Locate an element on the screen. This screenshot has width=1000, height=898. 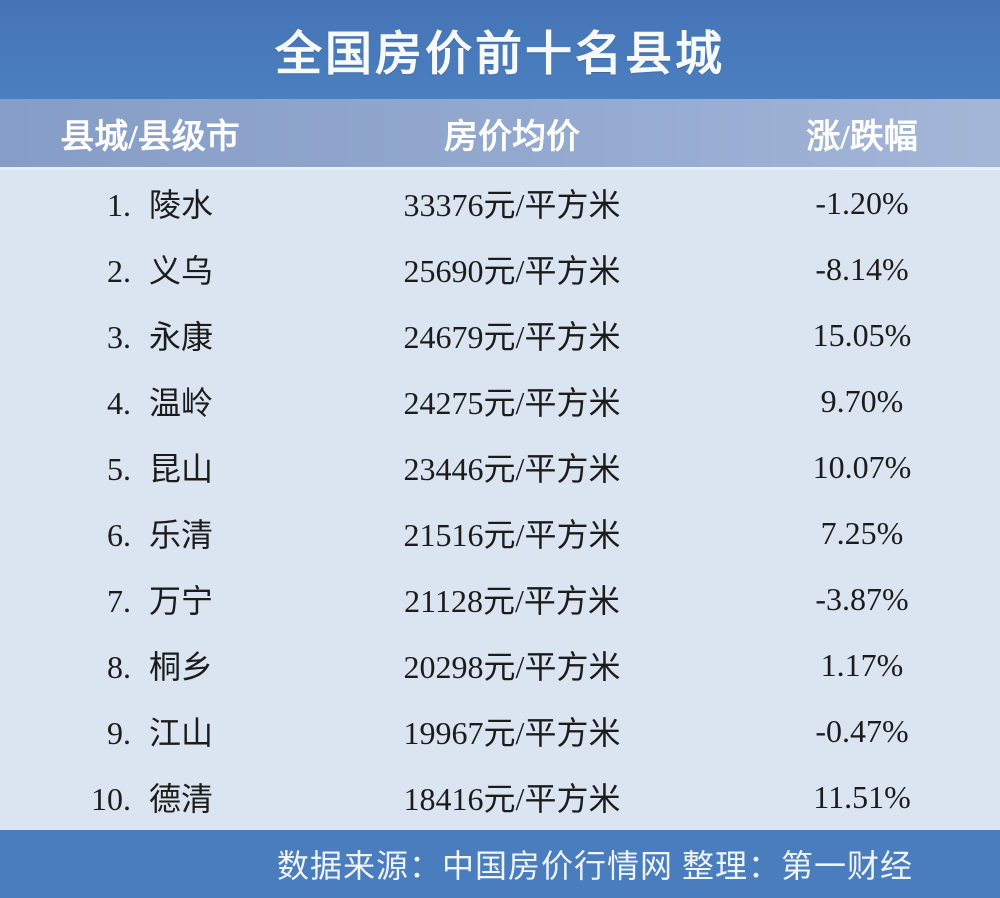
price-cell: 25690元/平方米 is located at coordinates (512, 271).